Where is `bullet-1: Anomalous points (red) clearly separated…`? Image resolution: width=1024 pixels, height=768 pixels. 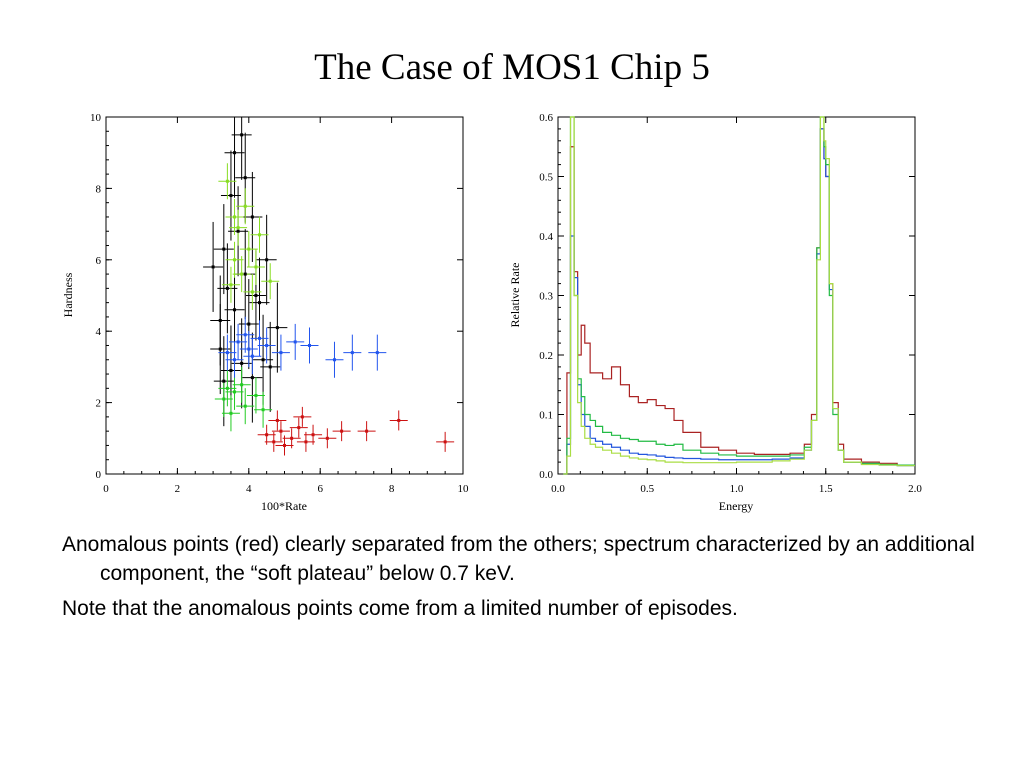 bullet-1: Anomalous points (red) clearly separated… is located at coordinates (518, 559).